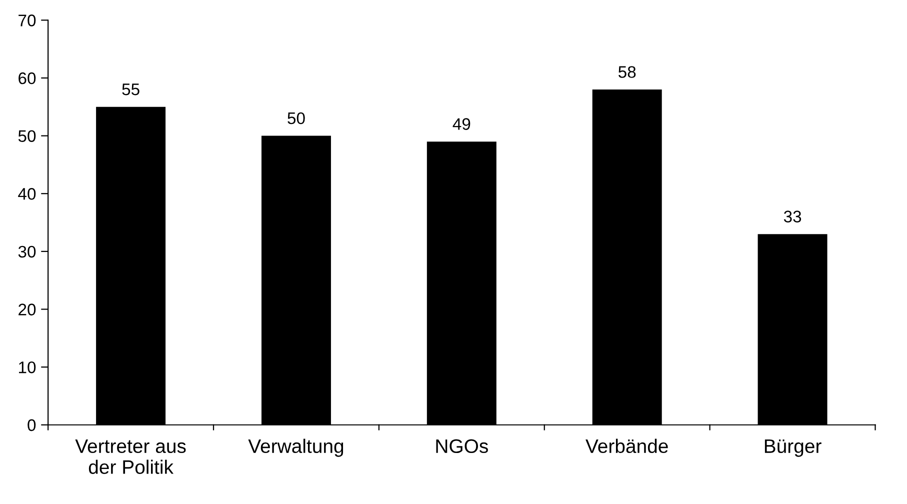 Image resolution: width=907 pixels, height=504 pixels. Describe the element at coordinates (462, 446) in the screenshot. I see `x-tick-label: NGOs` at that location.